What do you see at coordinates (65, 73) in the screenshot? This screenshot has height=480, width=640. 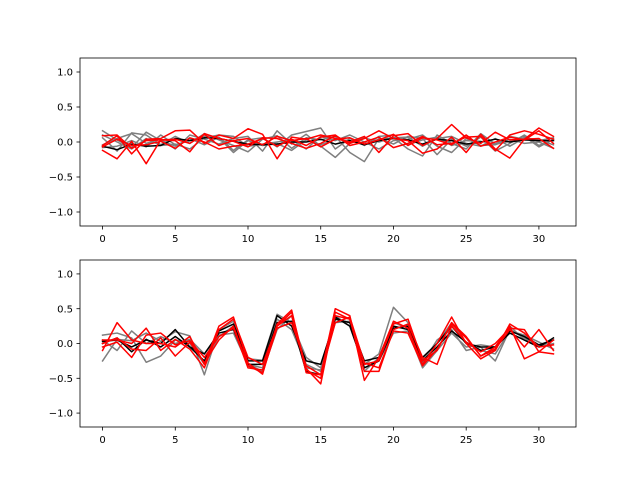 I see `top-y-tick-label: 1.0` at bounding box center [65, 73].